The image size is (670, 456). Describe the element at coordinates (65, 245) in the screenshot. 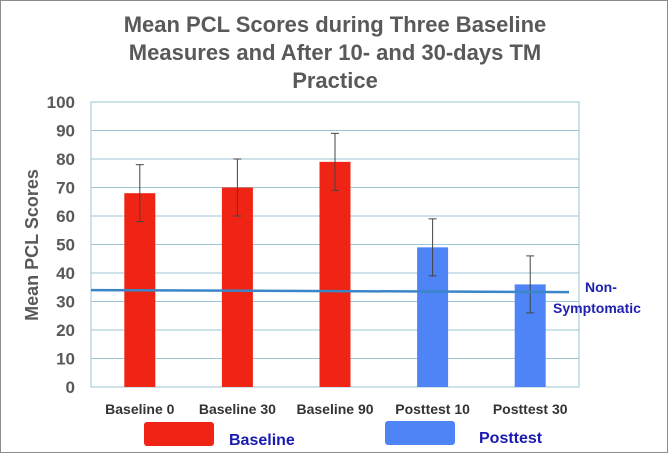

I see `y-tick-label: 50` at that location.